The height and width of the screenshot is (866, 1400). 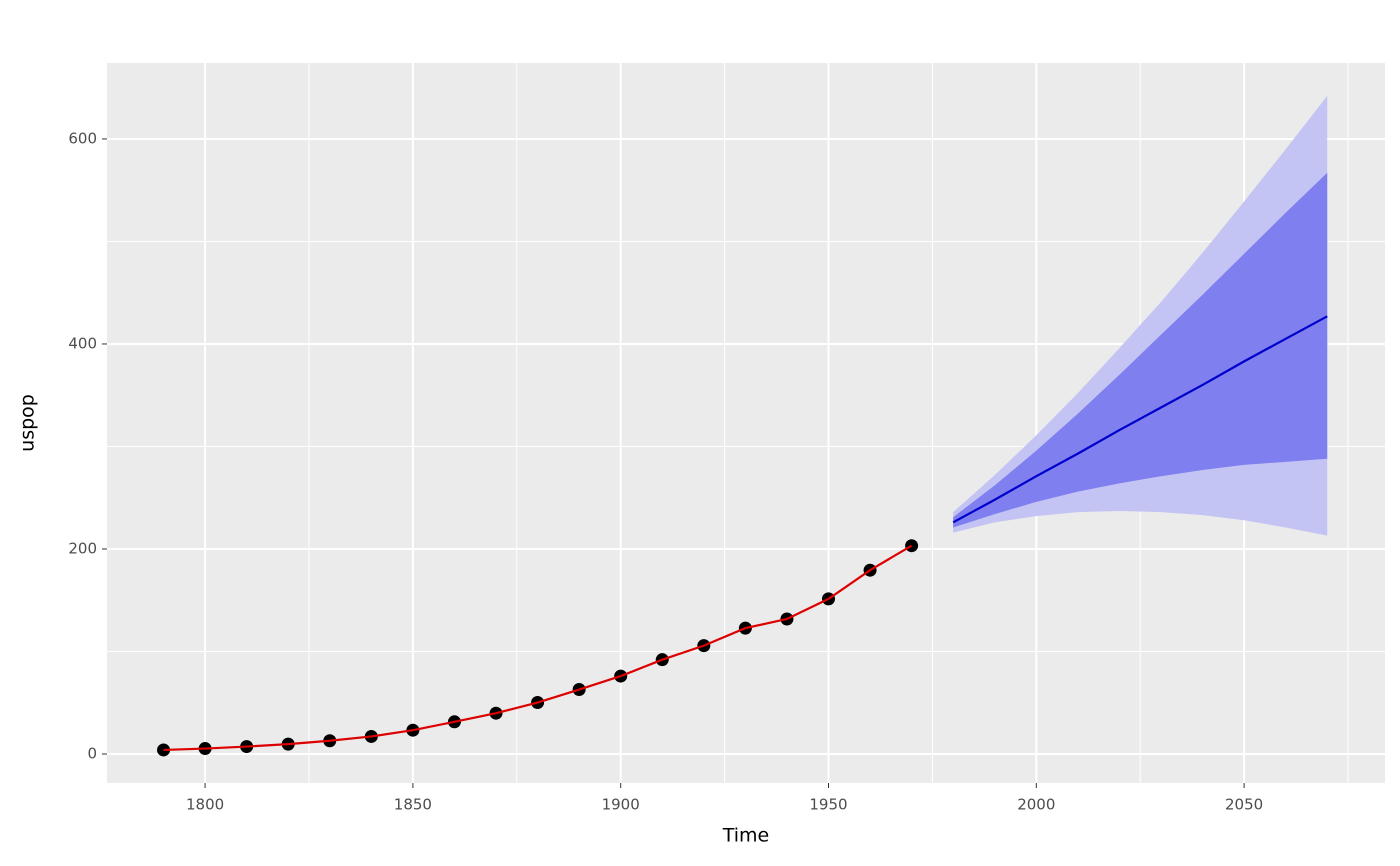 I want to click on x-tick-label: 1800, so click(x=205, y=805).